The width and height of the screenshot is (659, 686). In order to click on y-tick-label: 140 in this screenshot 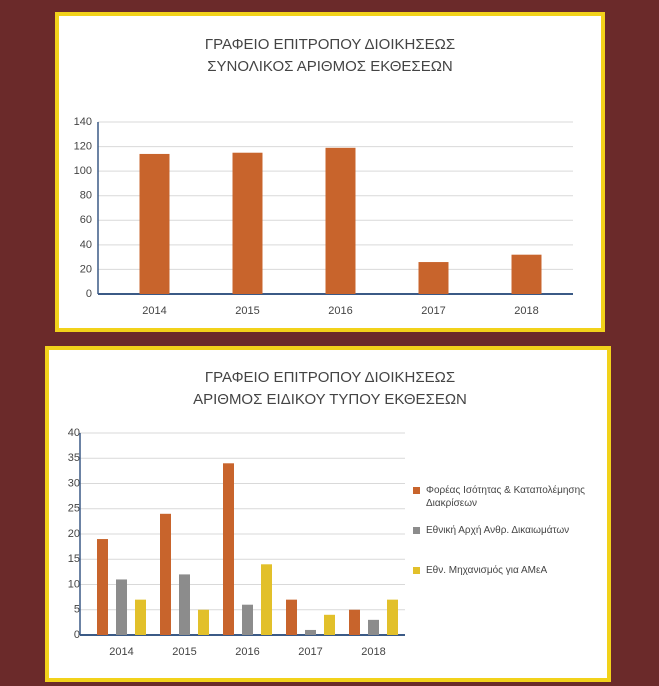, I will do `click(83, 122)`.